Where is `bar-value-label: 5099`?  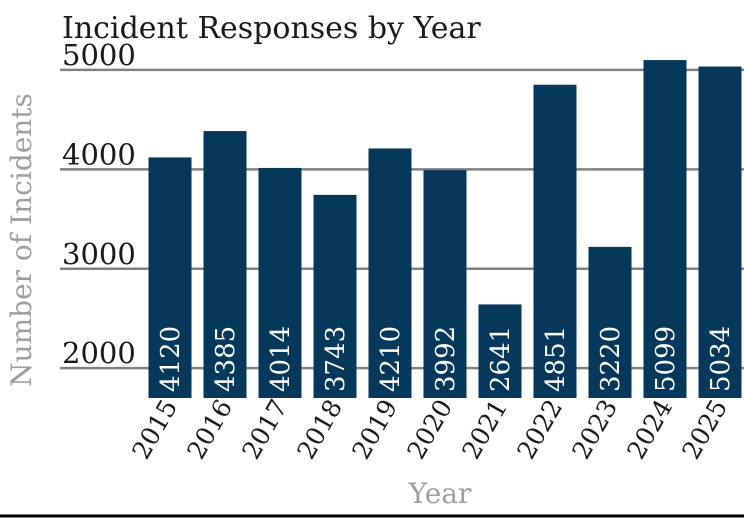
bar-value-label: 5099 is located at coordinates (666, 359).